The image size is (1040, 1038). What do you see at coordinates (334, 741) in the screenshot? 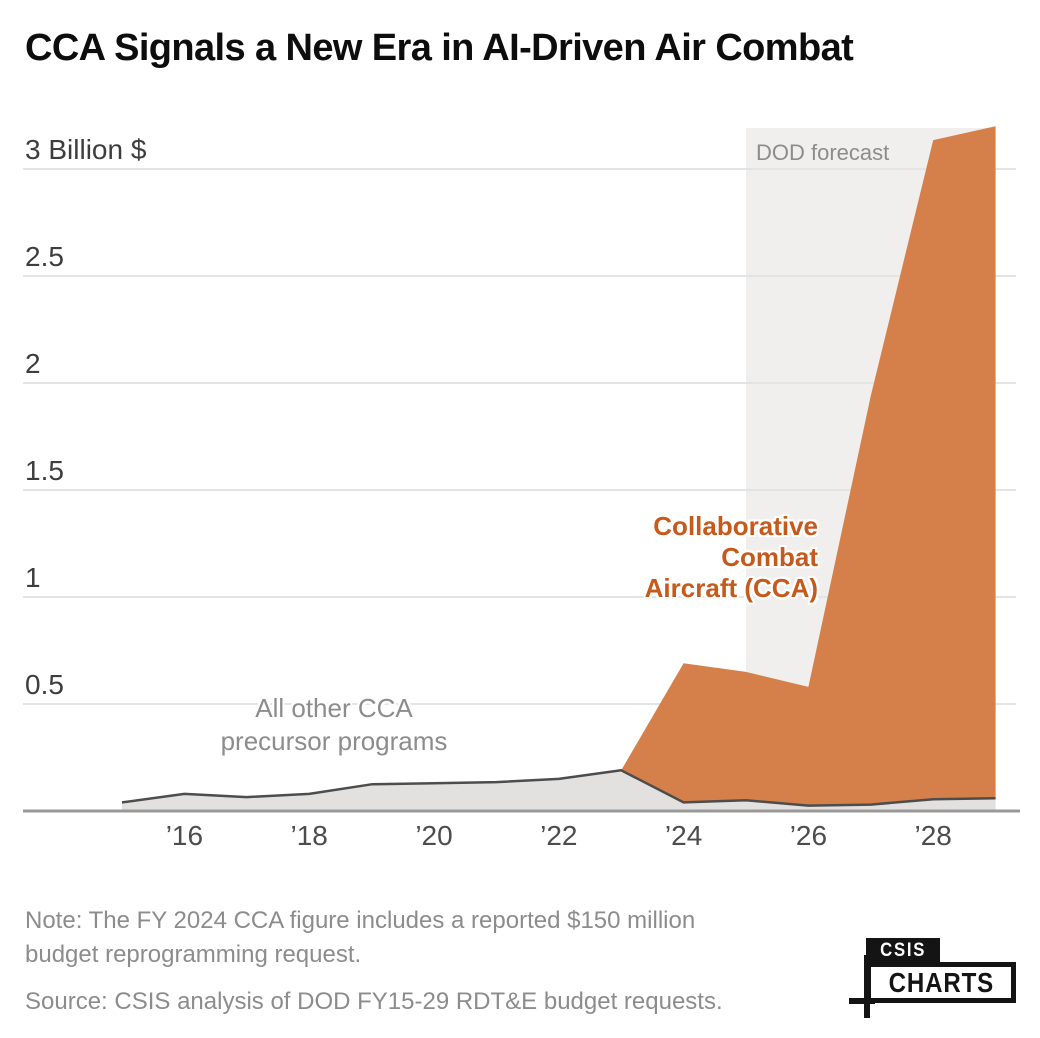
I see `precursor-series-label-line2: precursor programs` at bounding box center [334, 741].